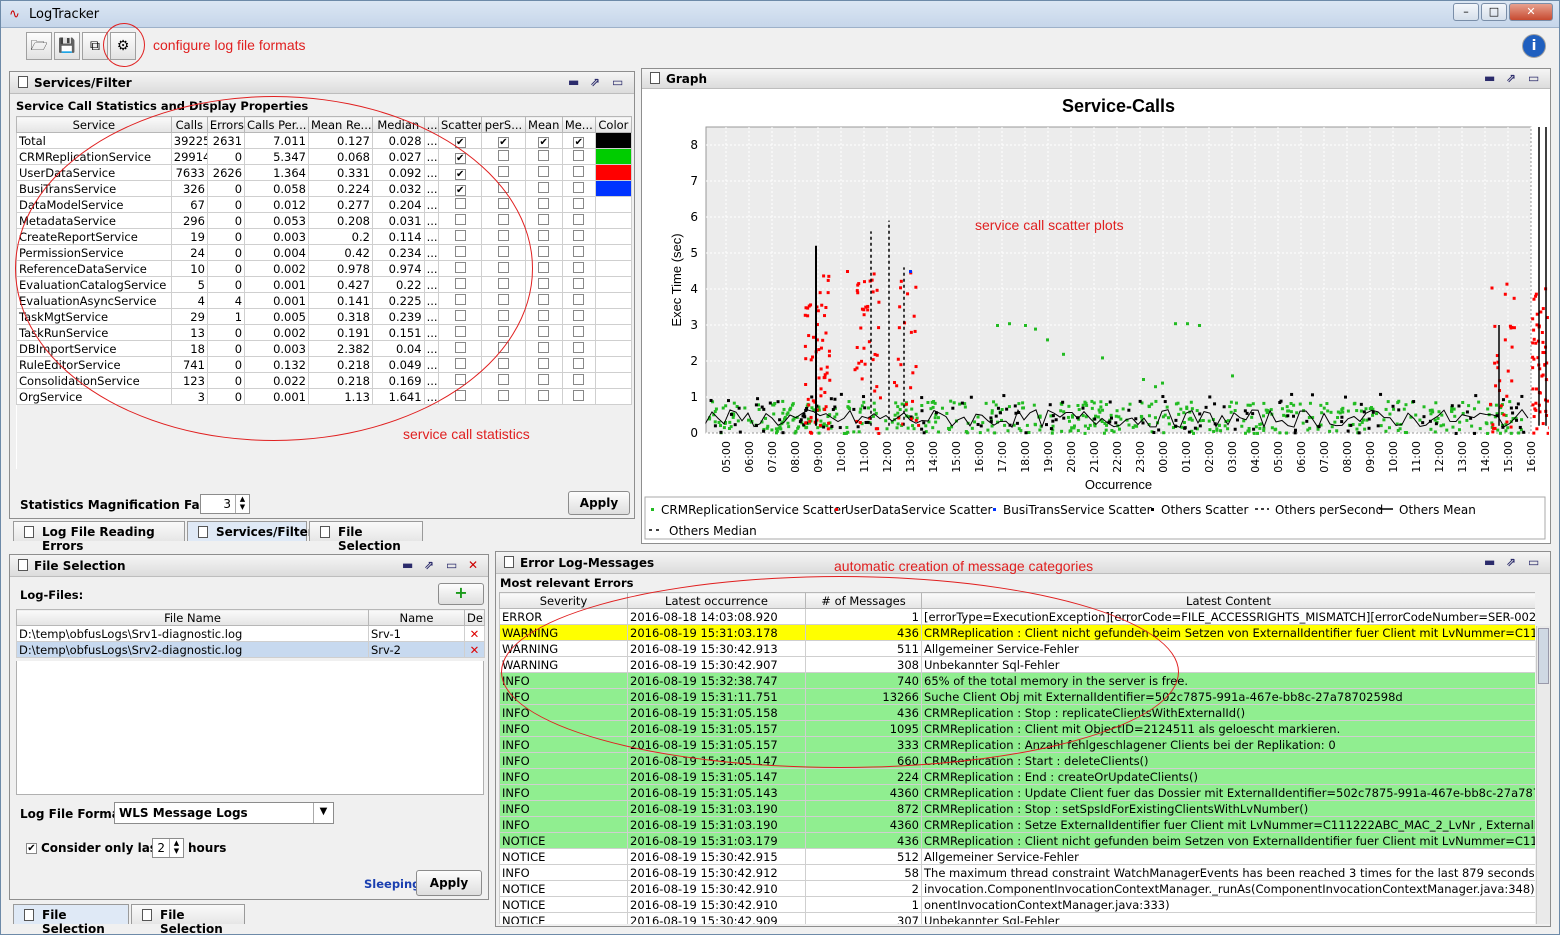 The width and height of the screenshot is (1560, 936). I want to click on scrollbar-thumb, so click(1543, 656).